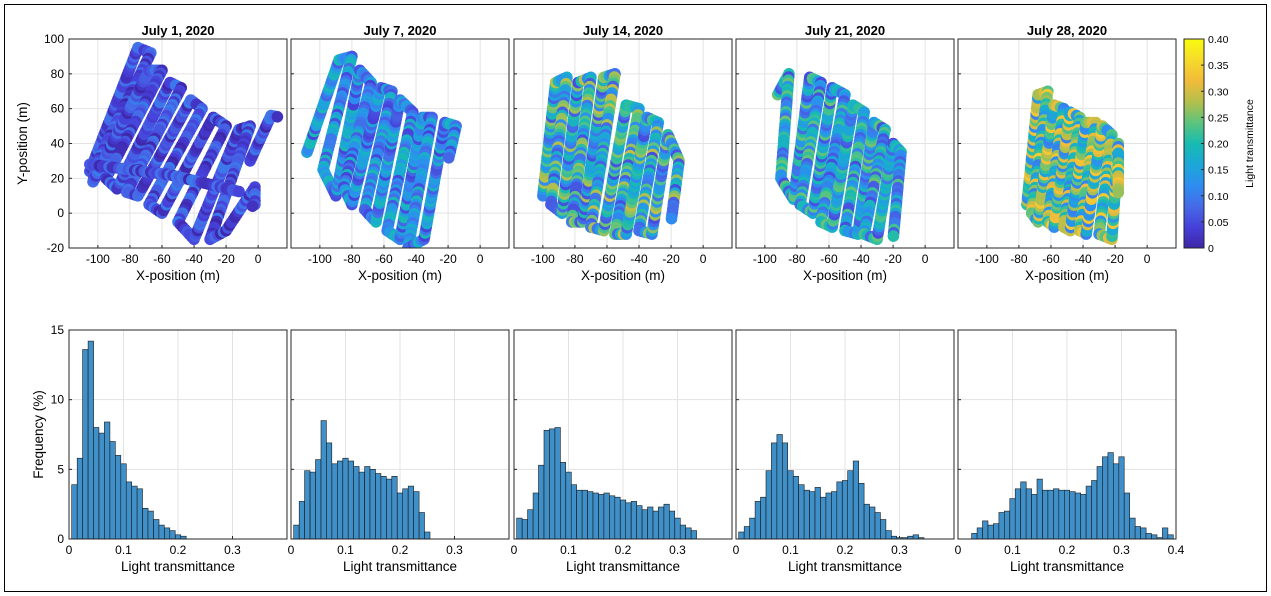 The width and height of the screenshot is (1271, 596). Describe the element at coordinates (58, 109) in the screenshot. I see `scatter-ytick-label: 60` at that location.